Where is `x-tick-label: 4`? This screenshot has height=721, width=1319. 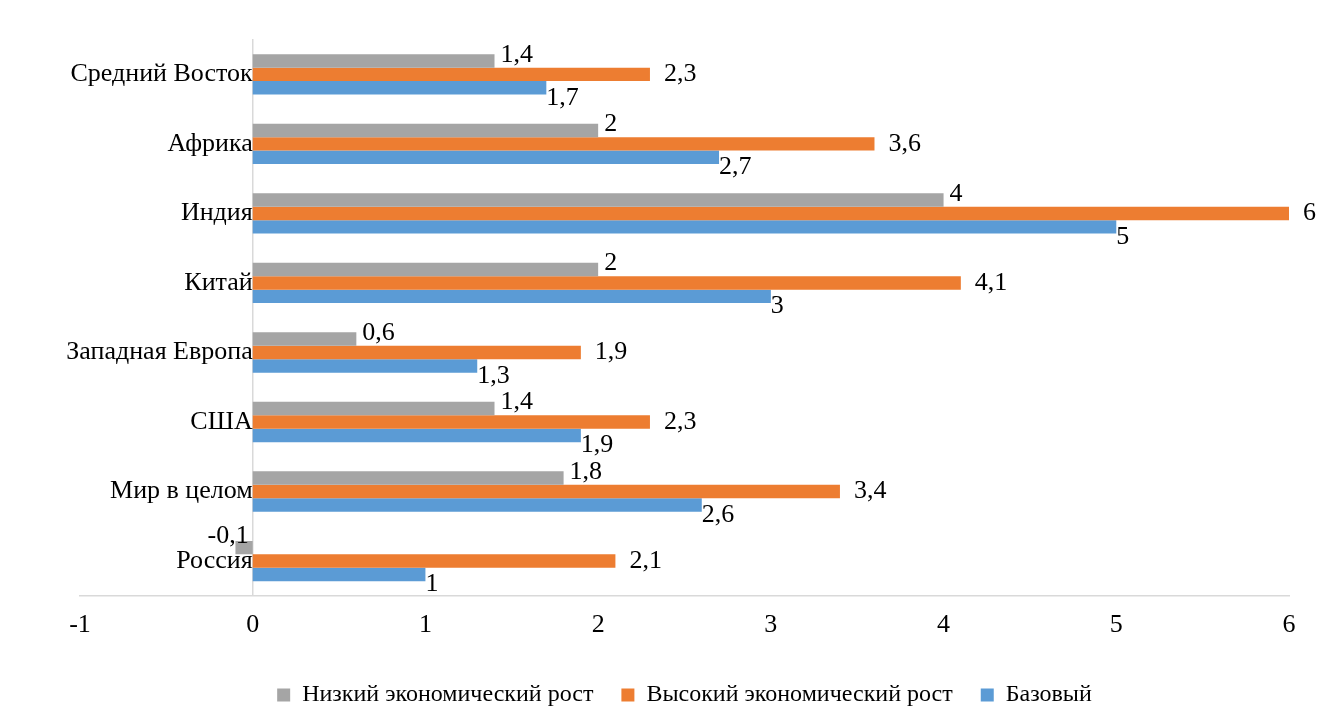
x-tick-label: 4 is located at coordinates (944, 624).